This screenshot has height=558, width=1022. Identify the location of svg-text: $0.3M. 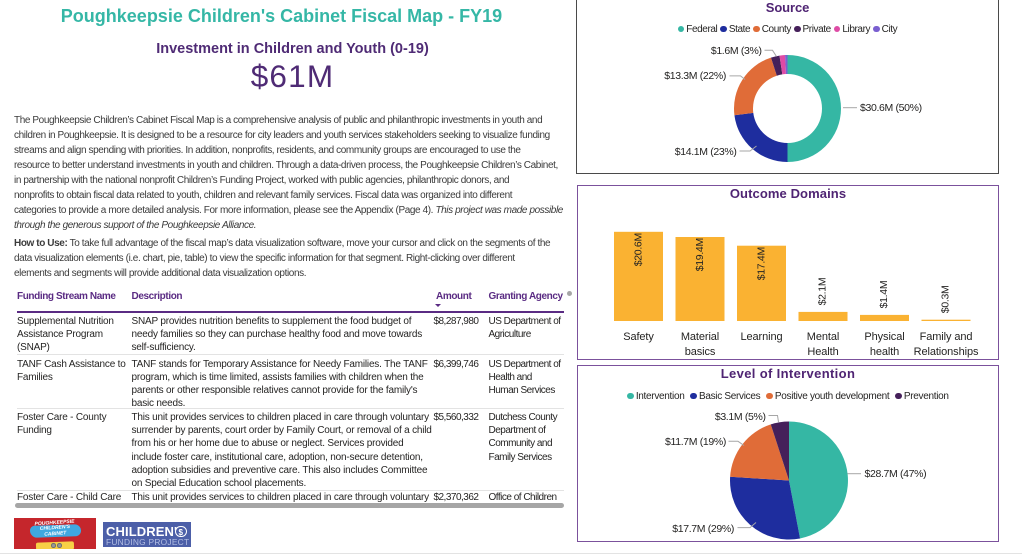
(946, 300).